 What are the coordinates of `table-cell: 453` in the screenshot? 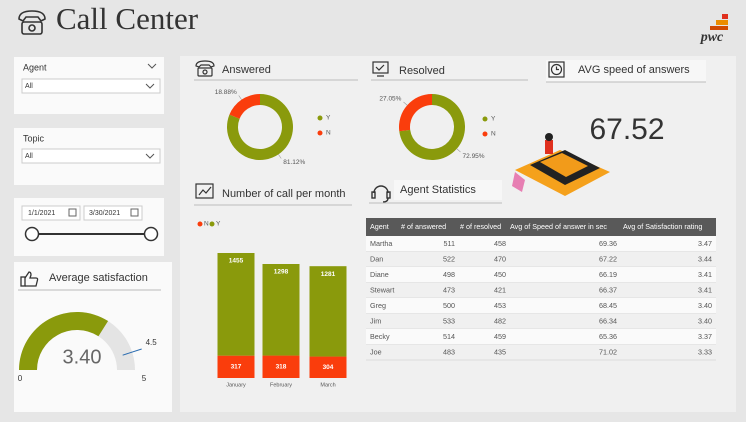 It's located at (500, 305).